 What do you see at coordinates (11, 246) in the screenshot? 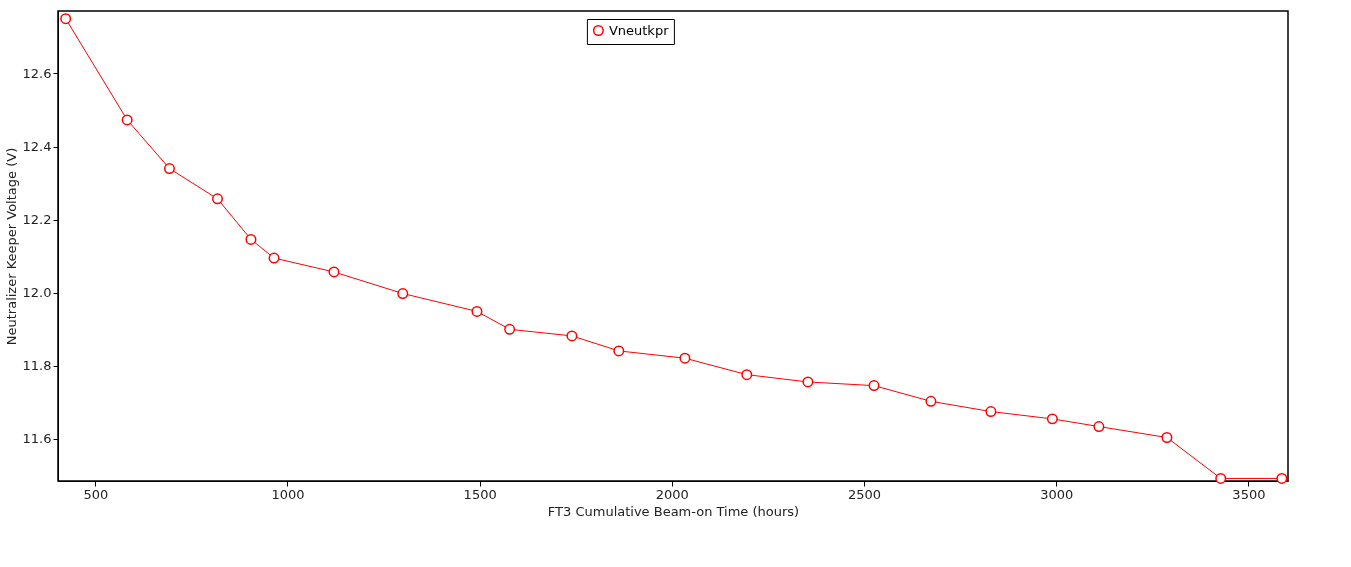
I see `y-axis-title: Neutralizer Keeper Voltage (V)` at bounding box center [11, 246].